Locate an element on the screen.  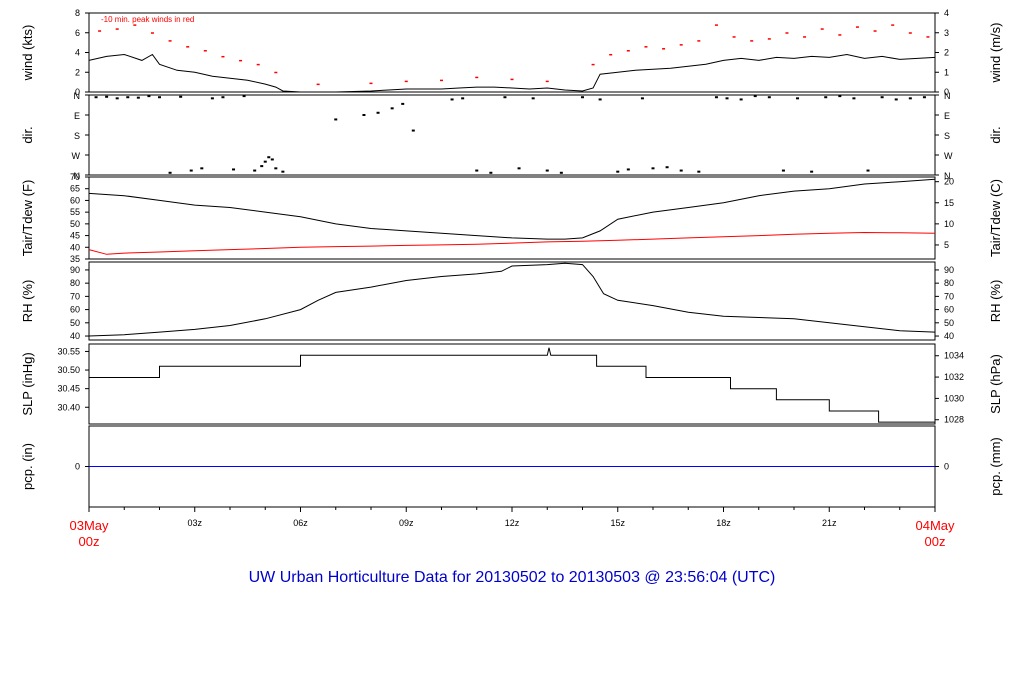
temp-air-line is located at coordinates (512, 209).